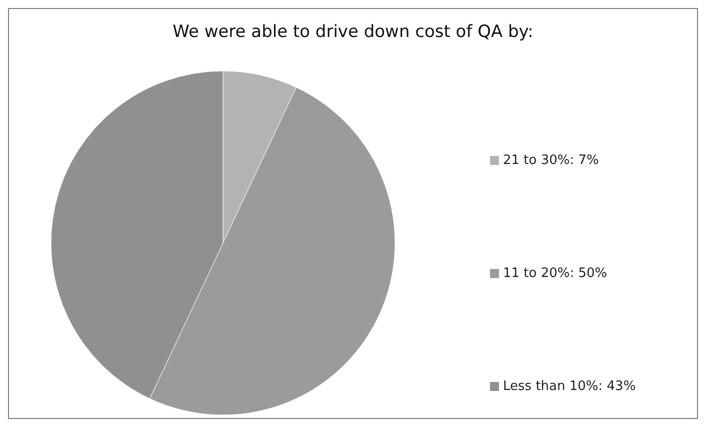 The width and height of the screenshot is (718, 429). Describe the element at coordinates (353, 32) in the screenshot. I see `chart-title: We were able to drive down cost of QA by:` at that location.